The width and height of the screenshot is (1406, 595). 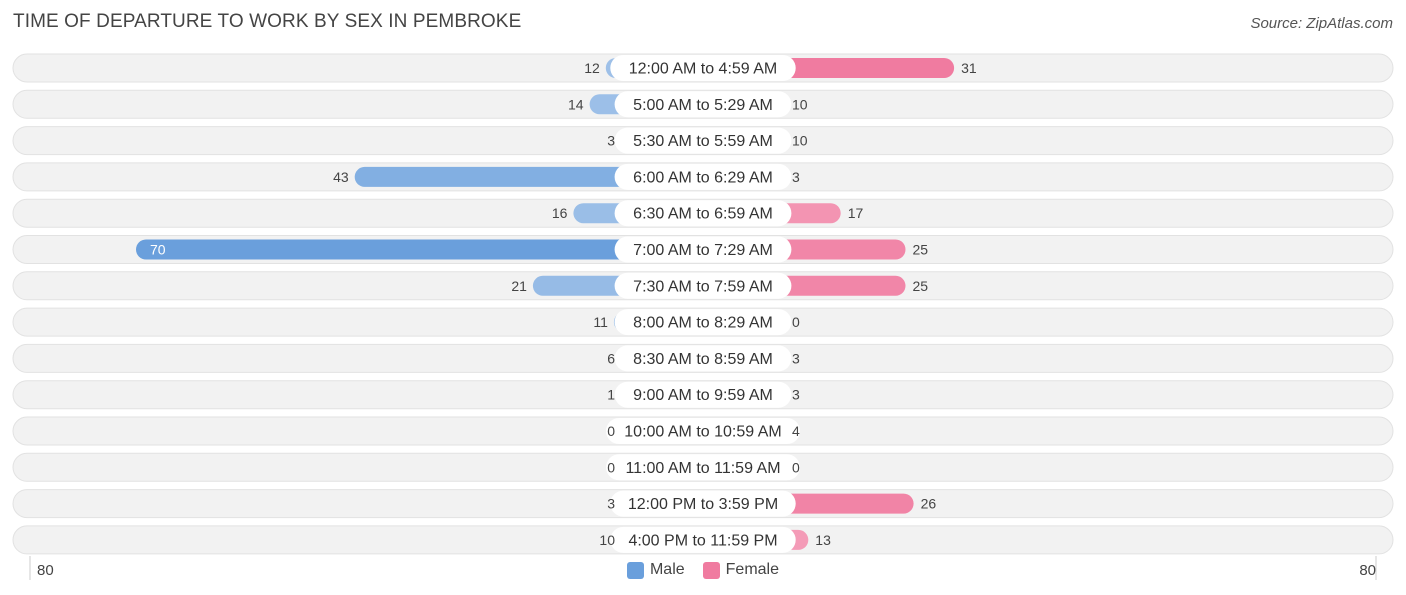 I want to click on male-value-label: 43, so click(x=341, y=177).